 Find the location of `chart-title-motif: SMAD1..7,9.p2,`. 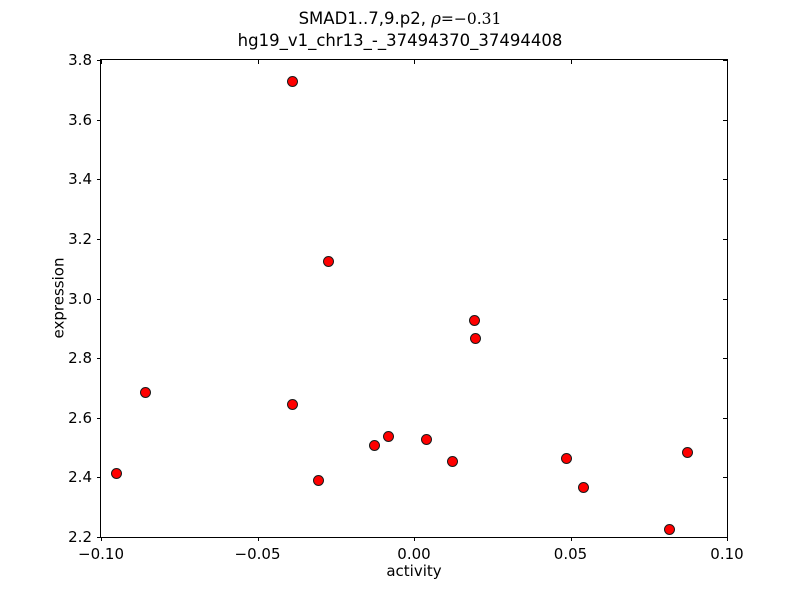

chart-title-motif: SMAD1..7,9.p2, is located at coordinates (365, 18).